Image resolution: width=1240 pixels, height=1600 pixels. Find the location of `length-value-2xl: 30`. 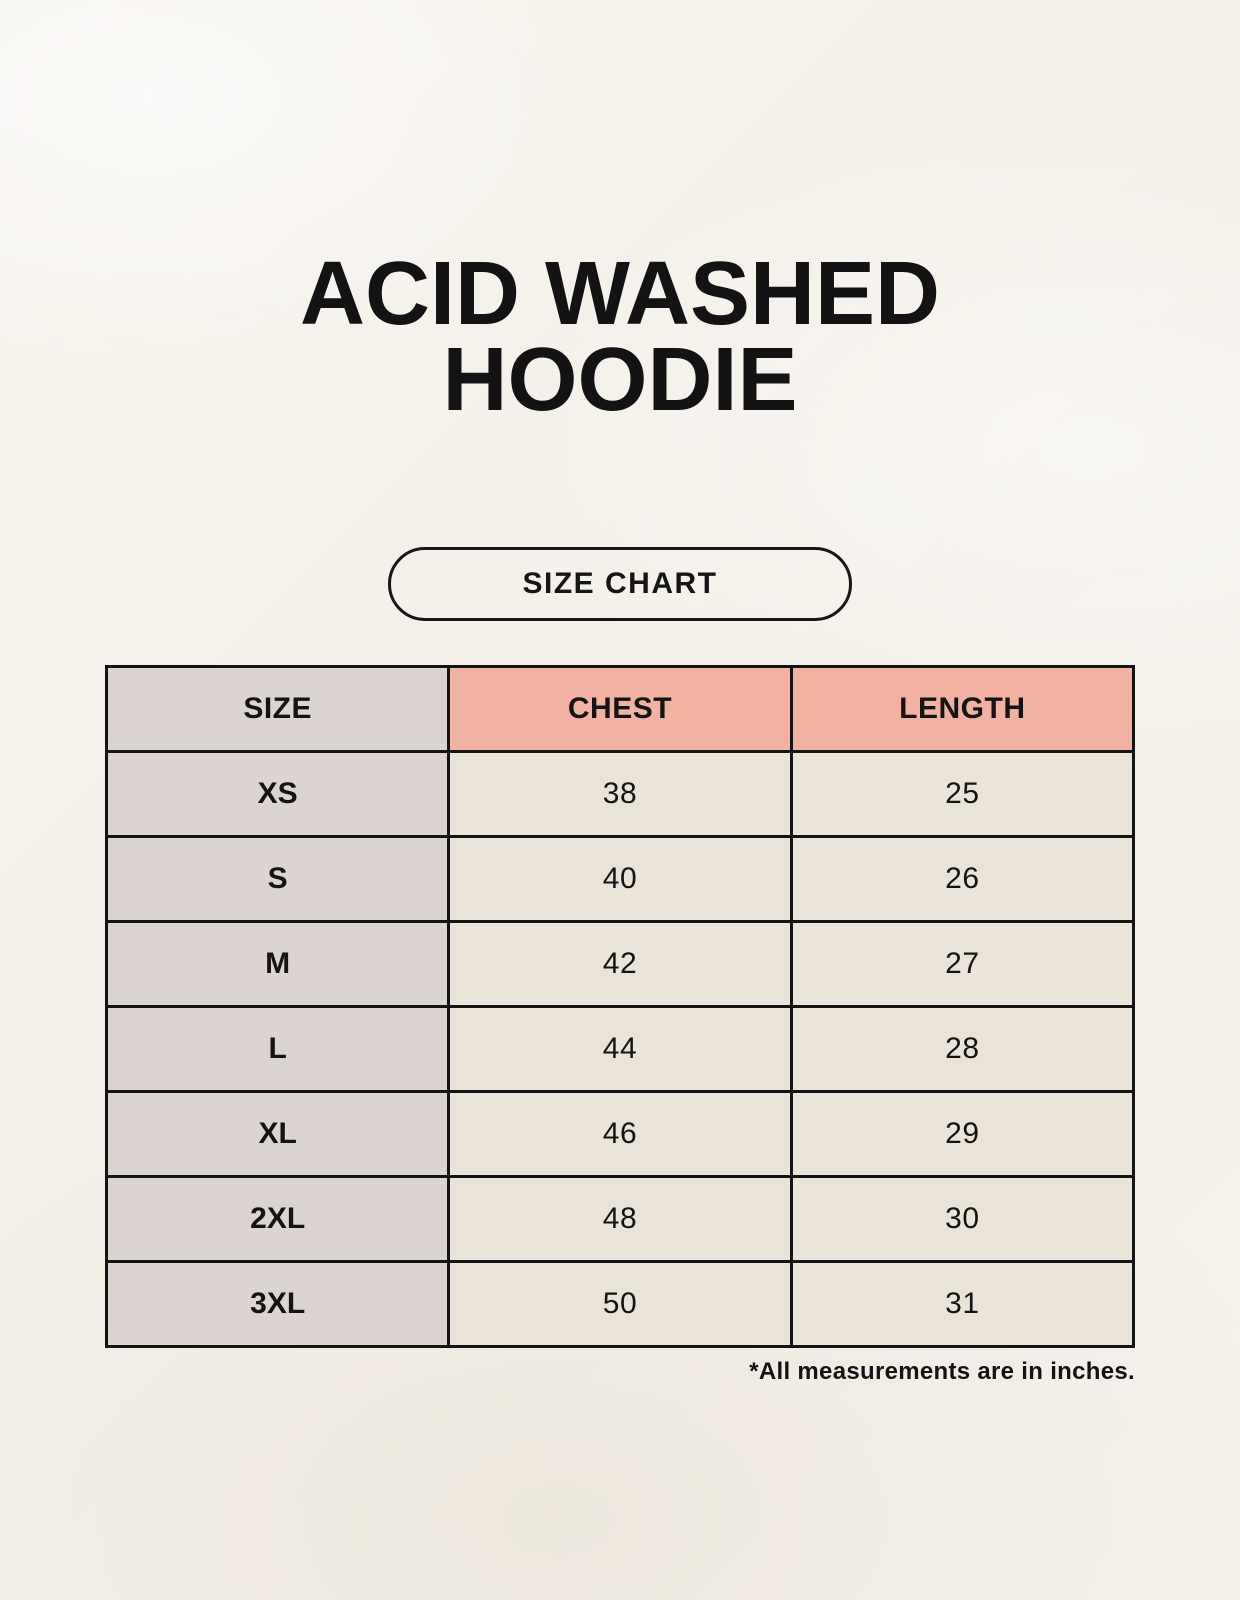

length-value-2xl: 30 is located at coordinates (962, 1219).